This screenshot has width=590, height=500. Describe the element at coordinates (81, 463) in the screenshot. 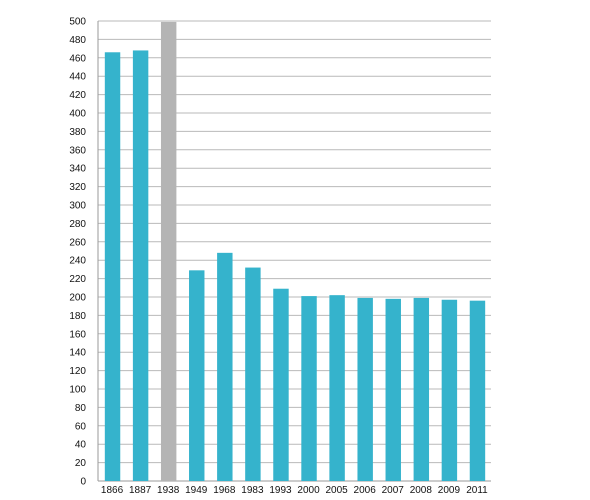

I see `y-tick-label: 20` at that location.